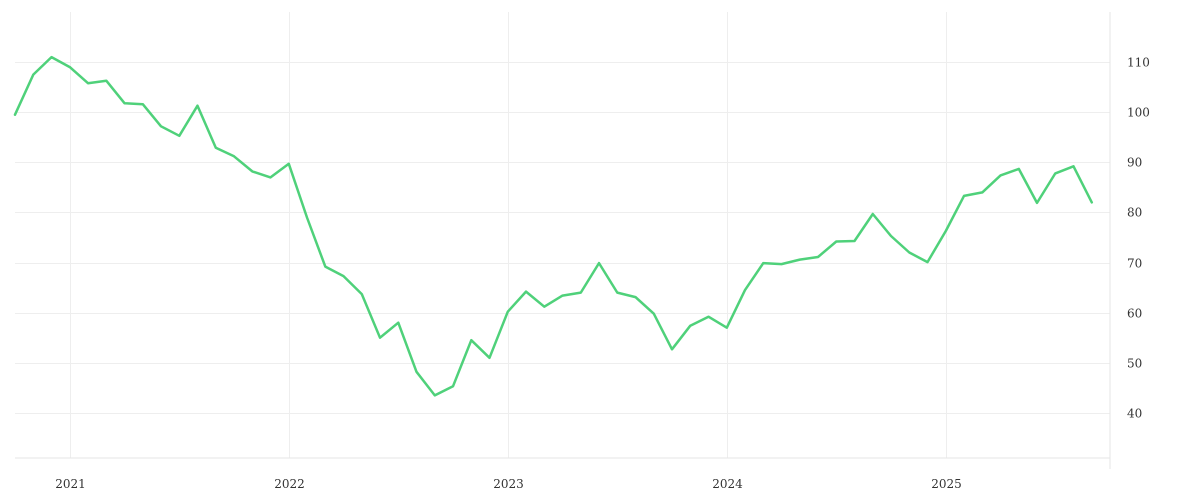  I want to click on x-tick-label: 2022, so click(289, 484).